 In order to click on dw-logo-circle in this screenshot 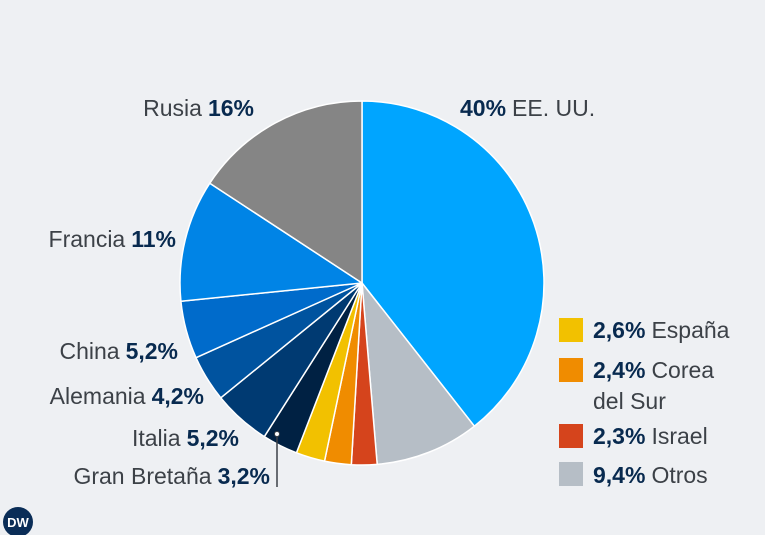, I will do `click(18, 521)`.